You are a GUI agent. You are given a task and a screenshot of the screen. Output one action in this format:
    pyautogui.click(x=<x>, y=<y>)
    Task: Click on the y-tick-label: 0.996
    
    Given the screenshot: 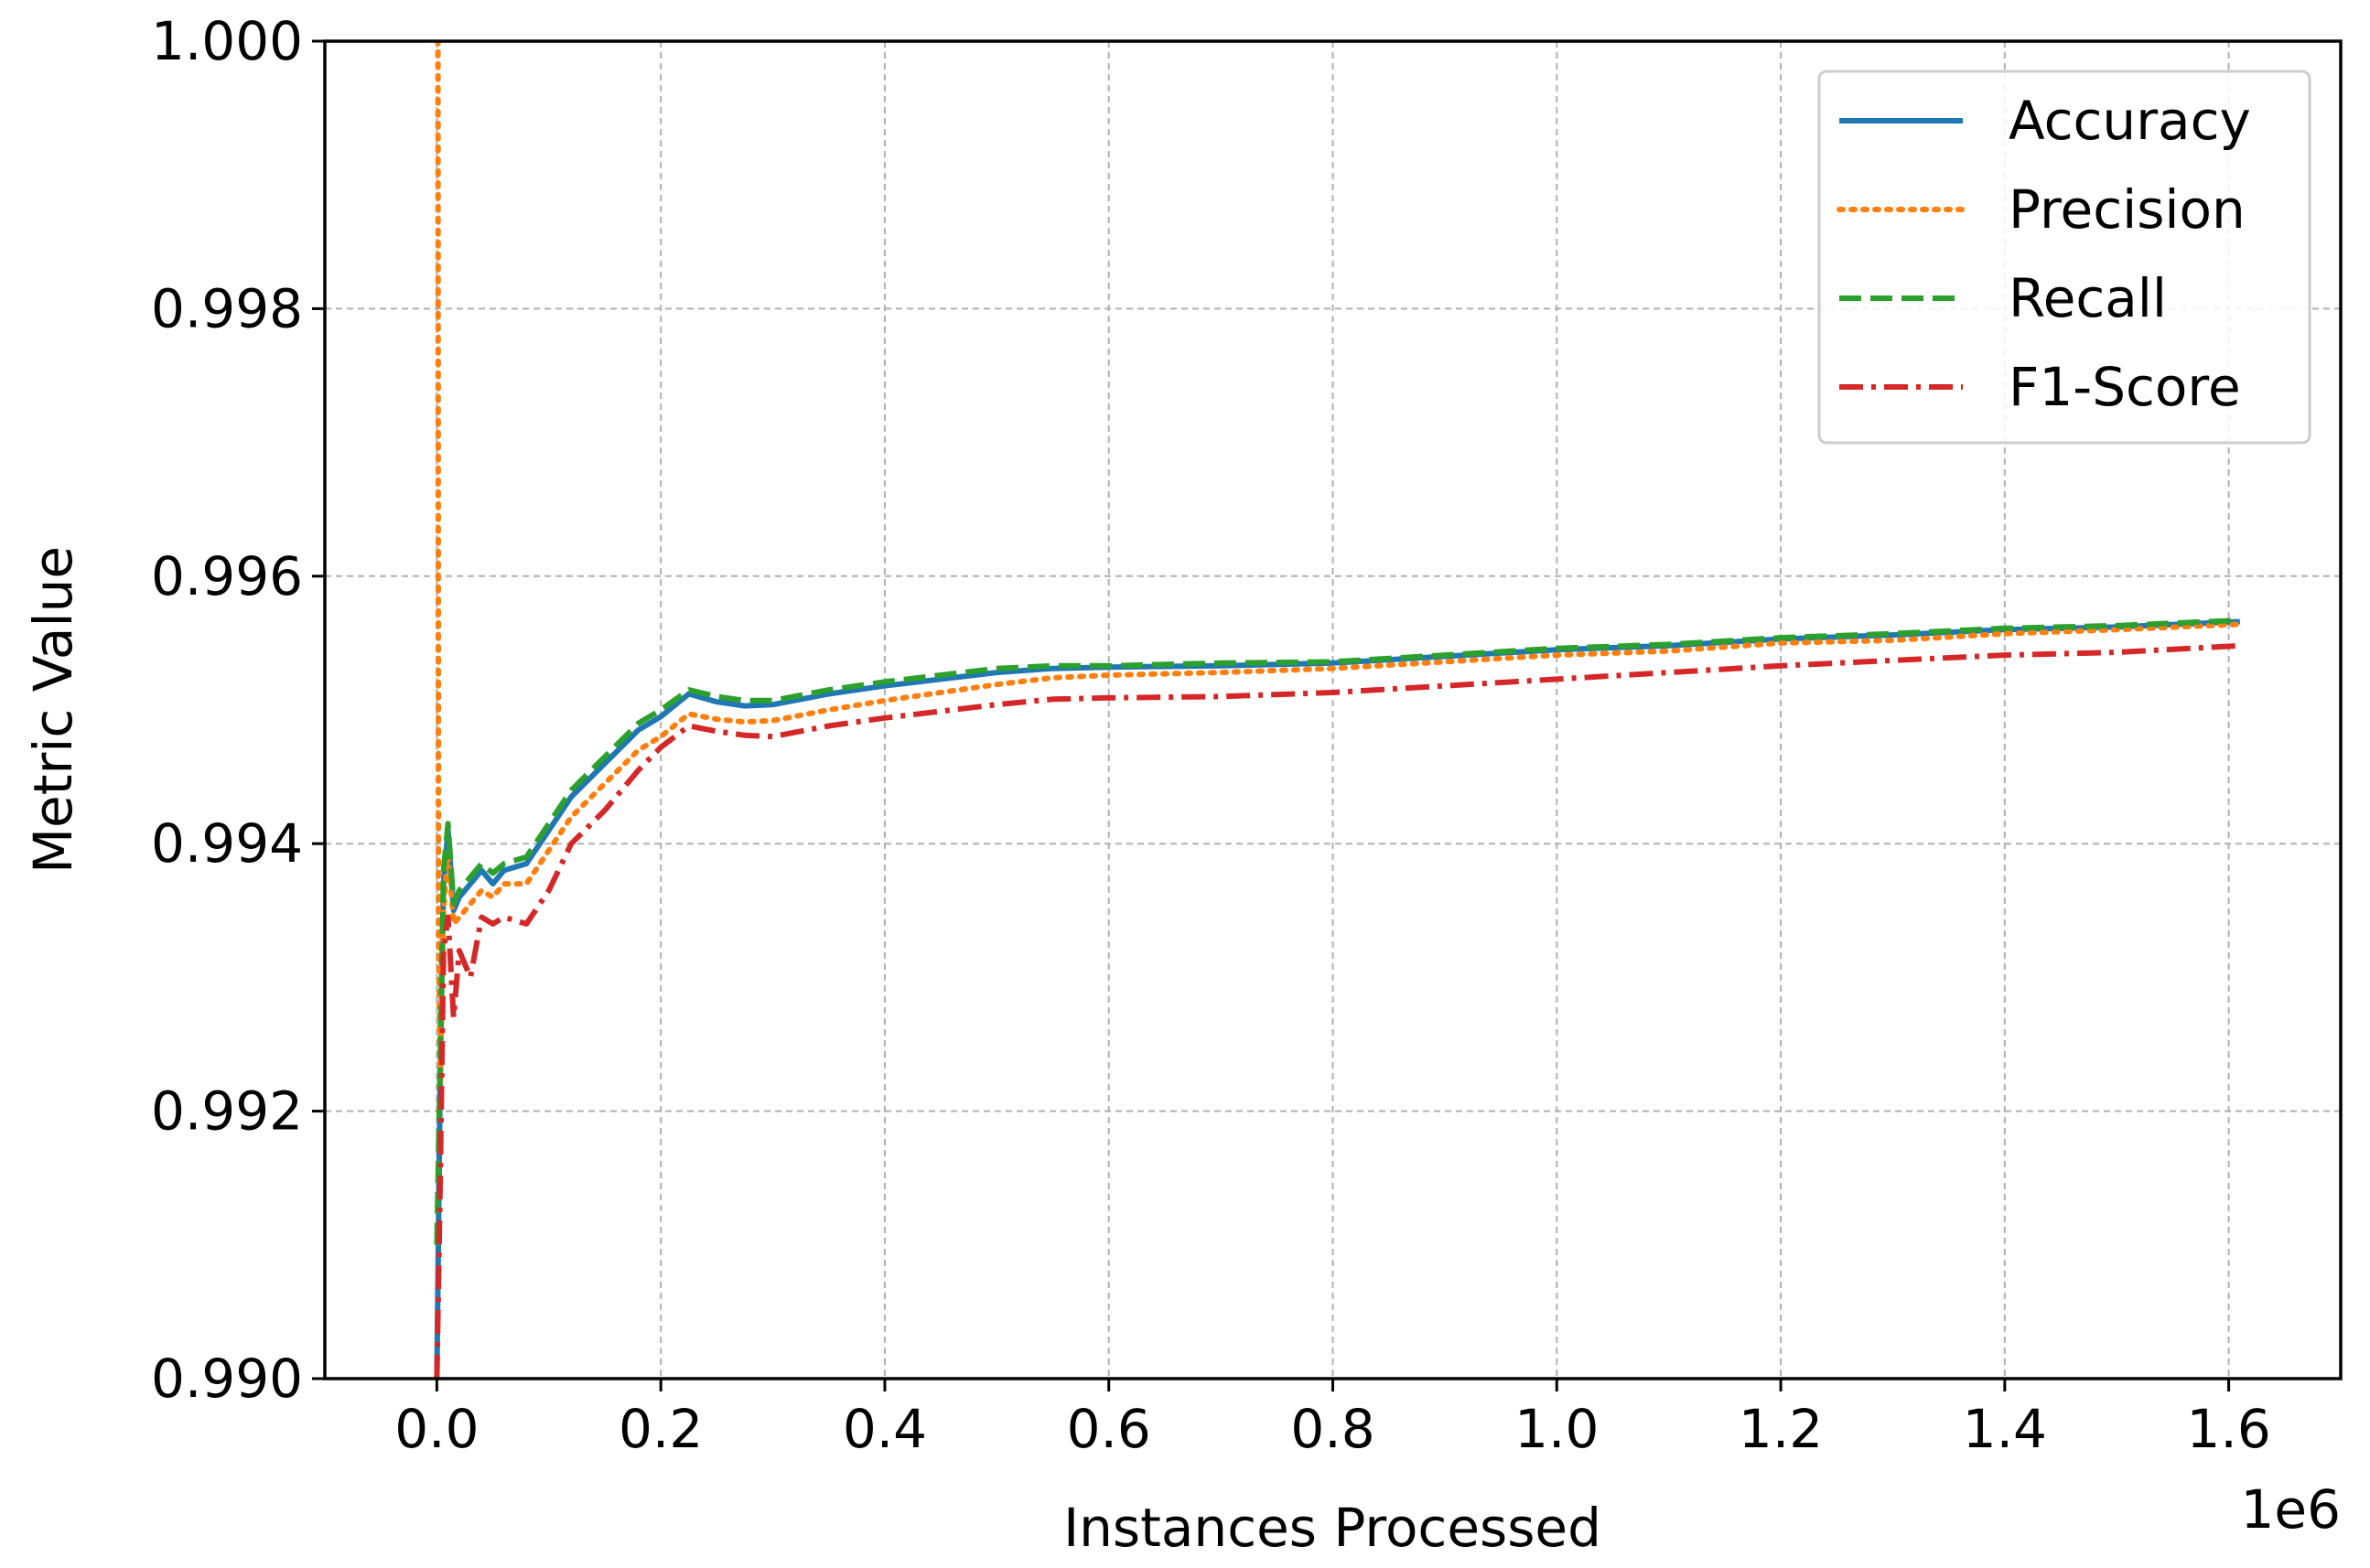 What is the action you would take?
    pyautogui.click(x=227, y=576)
    